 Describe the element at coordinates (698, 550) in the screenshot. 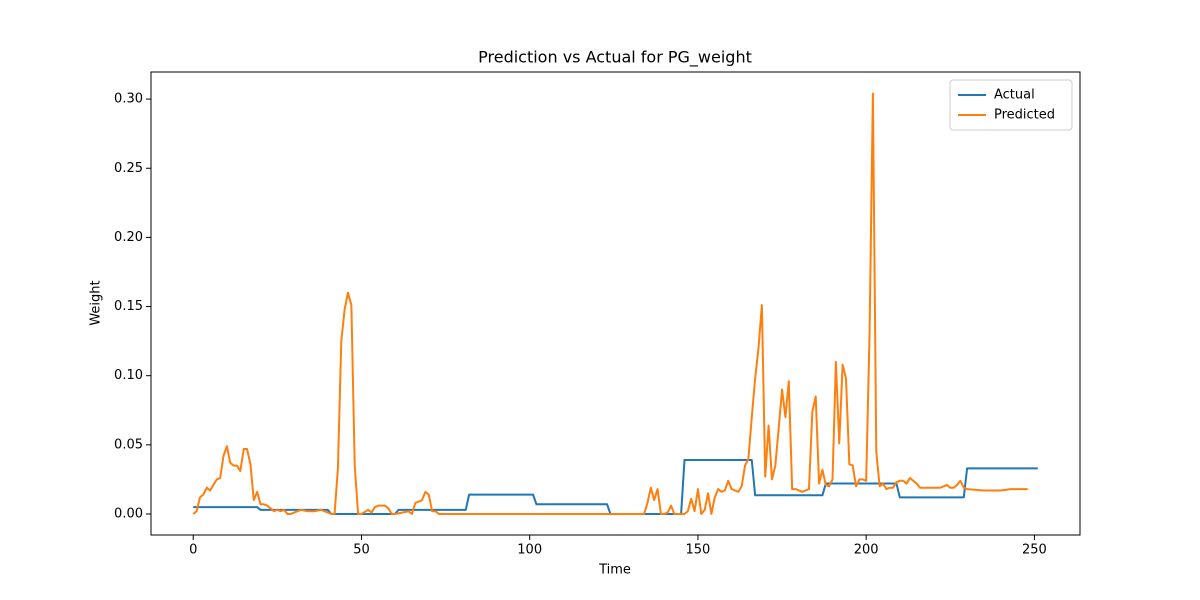

I see `x-tick-label: 150` at that location.